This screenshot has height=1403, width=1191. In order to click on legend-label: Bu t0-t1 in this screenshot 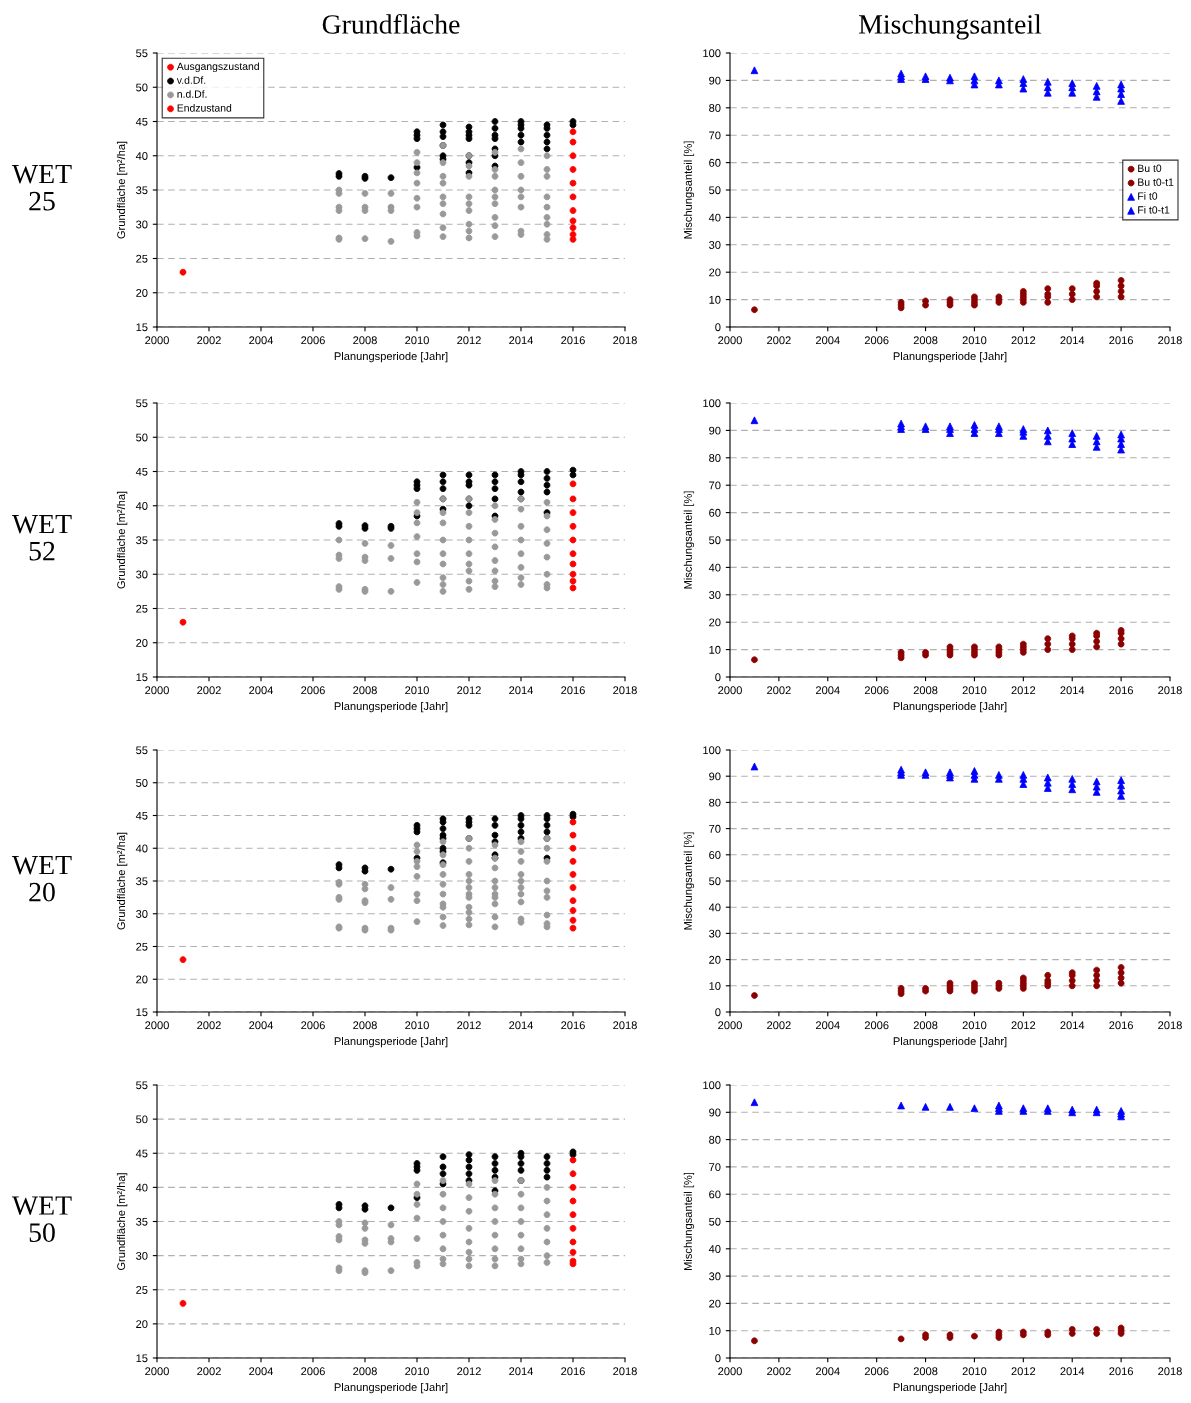, I will do `click(1156, 182)`.